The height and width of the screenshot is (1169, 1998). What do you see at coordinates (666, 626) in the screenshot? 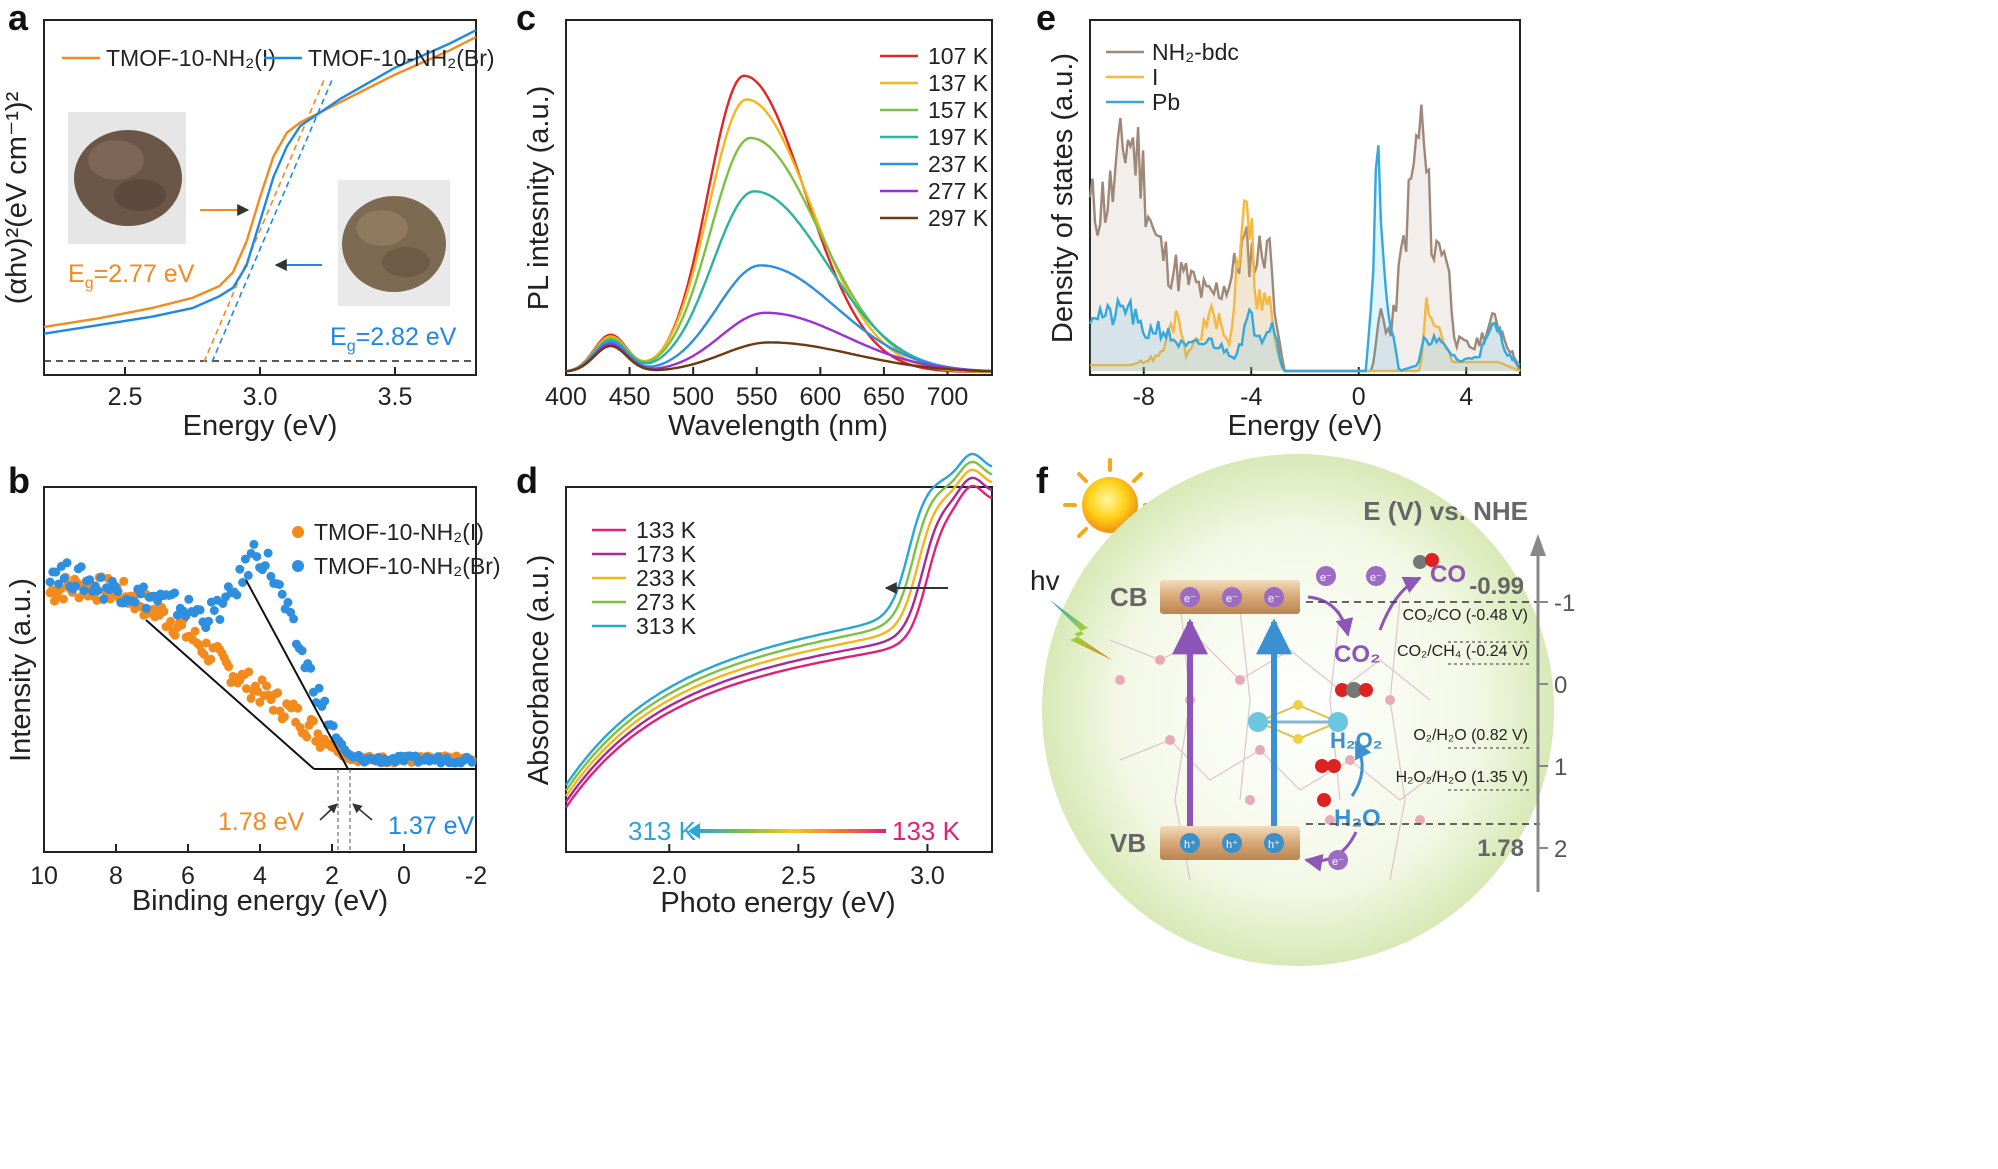
I see `legend-label: 313 K` at bounding box center [666, 626].